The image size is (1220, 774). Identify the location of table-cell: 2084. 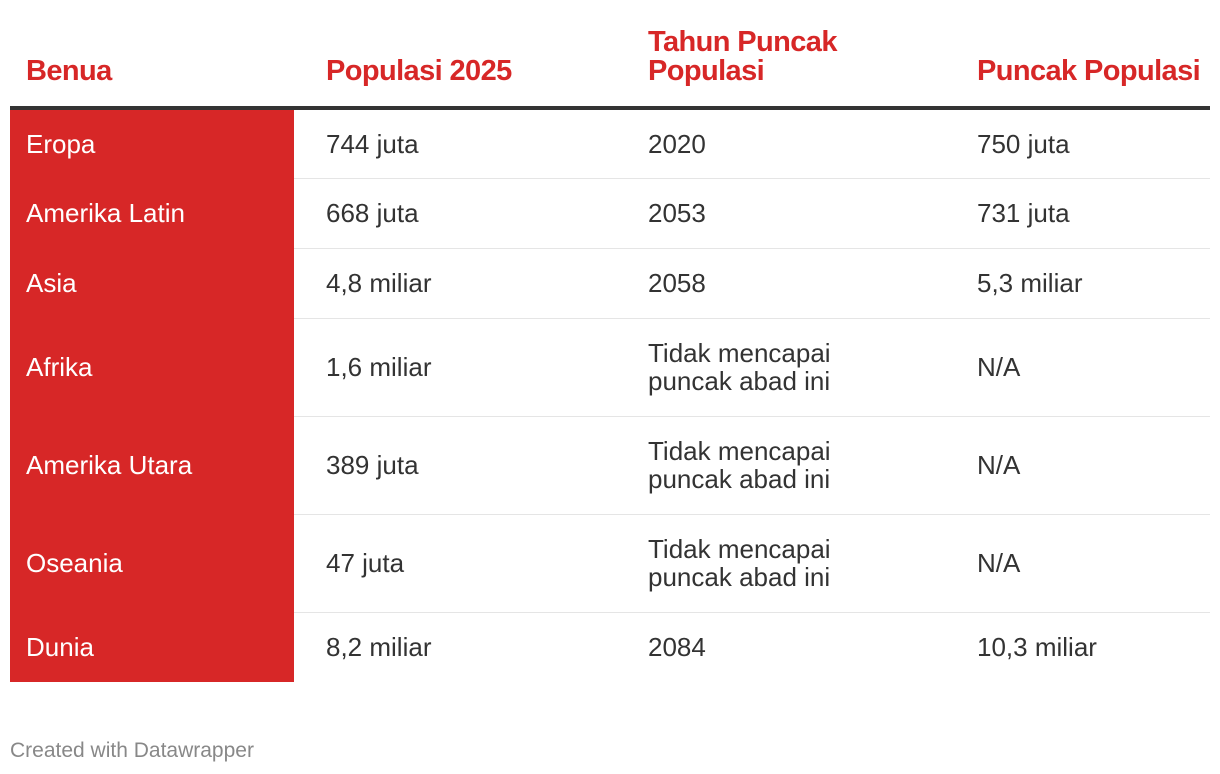
(677, 647).